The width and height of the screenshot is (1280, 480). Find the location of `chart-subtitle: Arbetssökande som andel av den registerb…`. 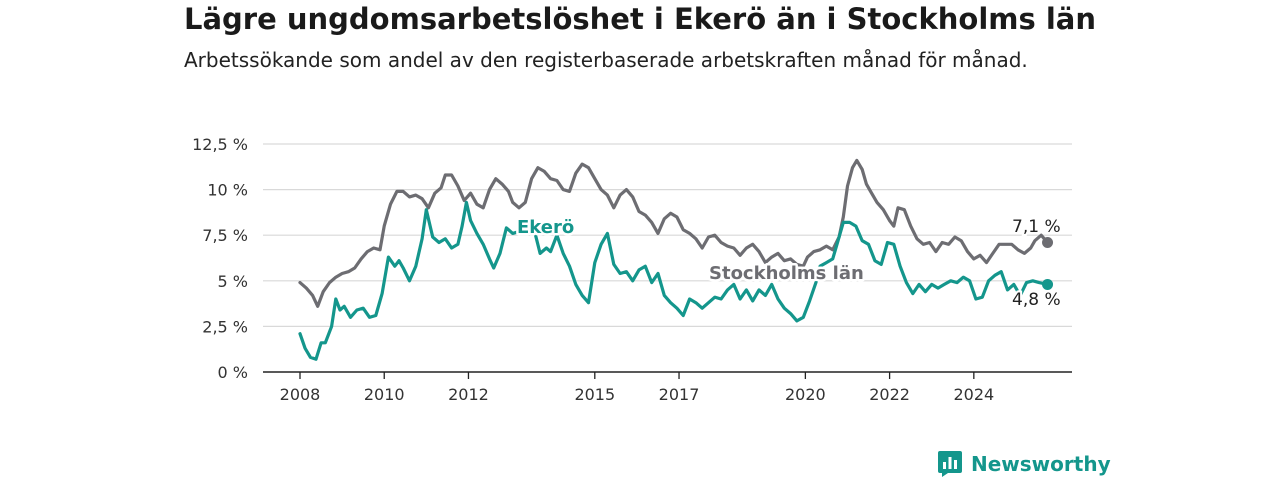

chart-subtitle: Arbetssökande som andel av den registerb… is located at coordinates (606, 60).